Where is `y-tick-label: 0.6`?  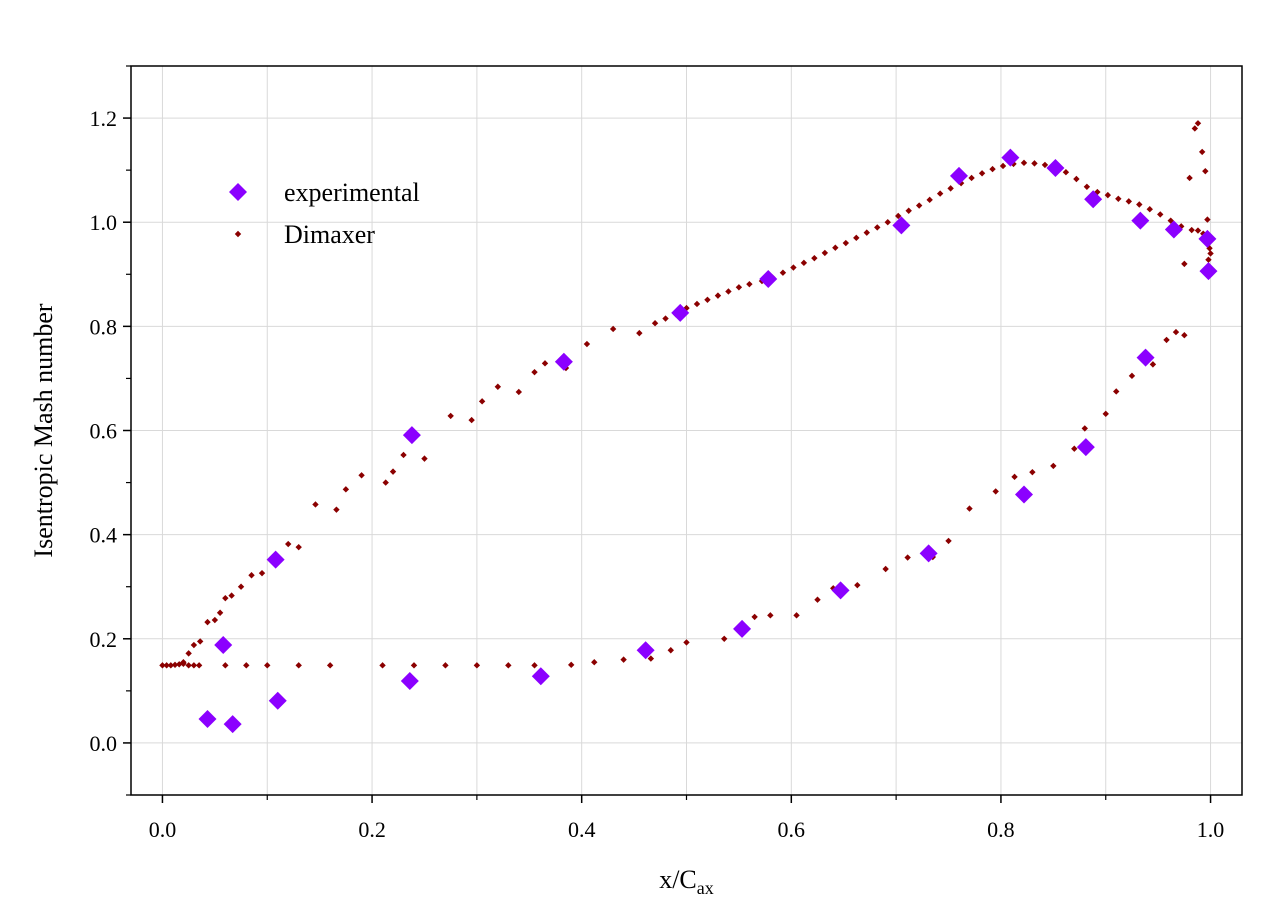
y-tick-label: 0.6 is located at coordinates (104, 431).